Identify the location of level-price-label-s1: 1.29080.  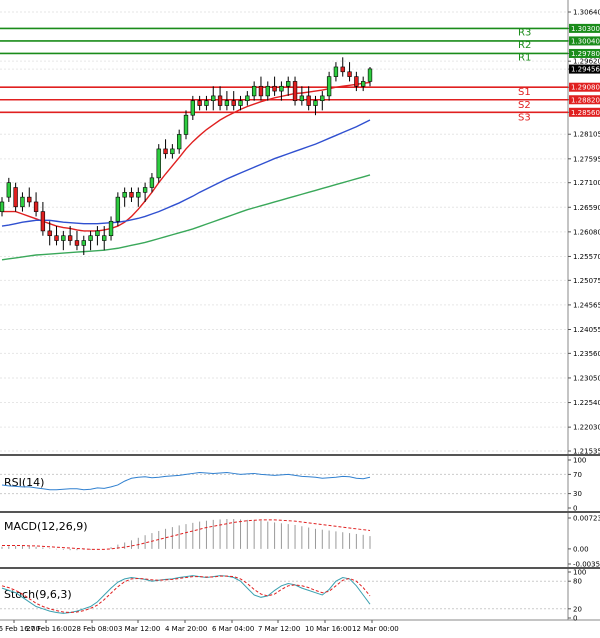
(585, 88).